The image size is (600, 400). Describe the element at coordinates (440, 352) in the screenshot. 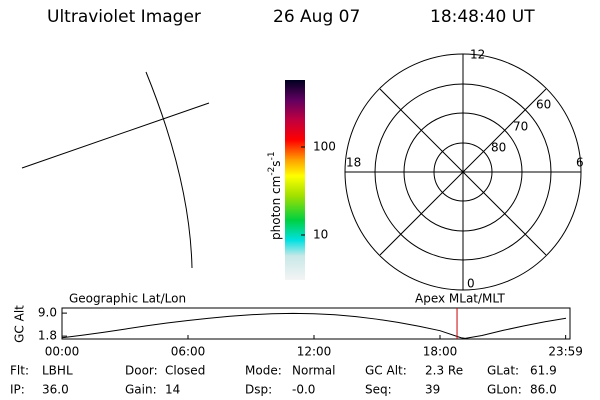

I see `x-tick-label: 18:00` at that location.